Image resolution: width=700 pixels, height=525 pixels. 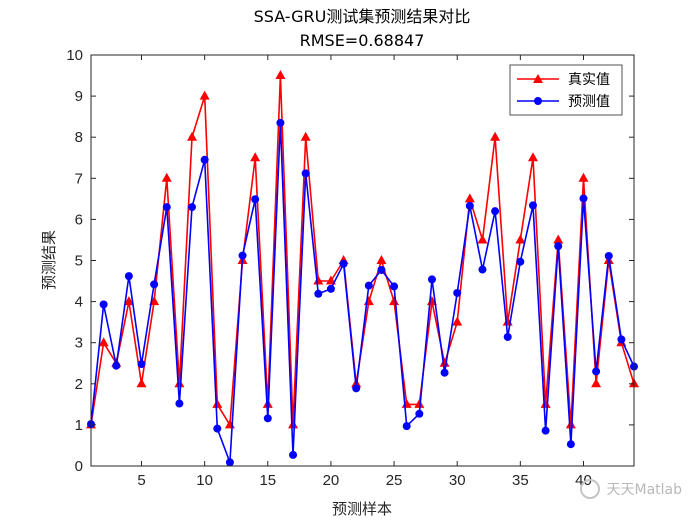 What do you see at coordinates (79, 261) in the screenshot?
I see `y-tick-label: 5` at bounding box center [79, 261].